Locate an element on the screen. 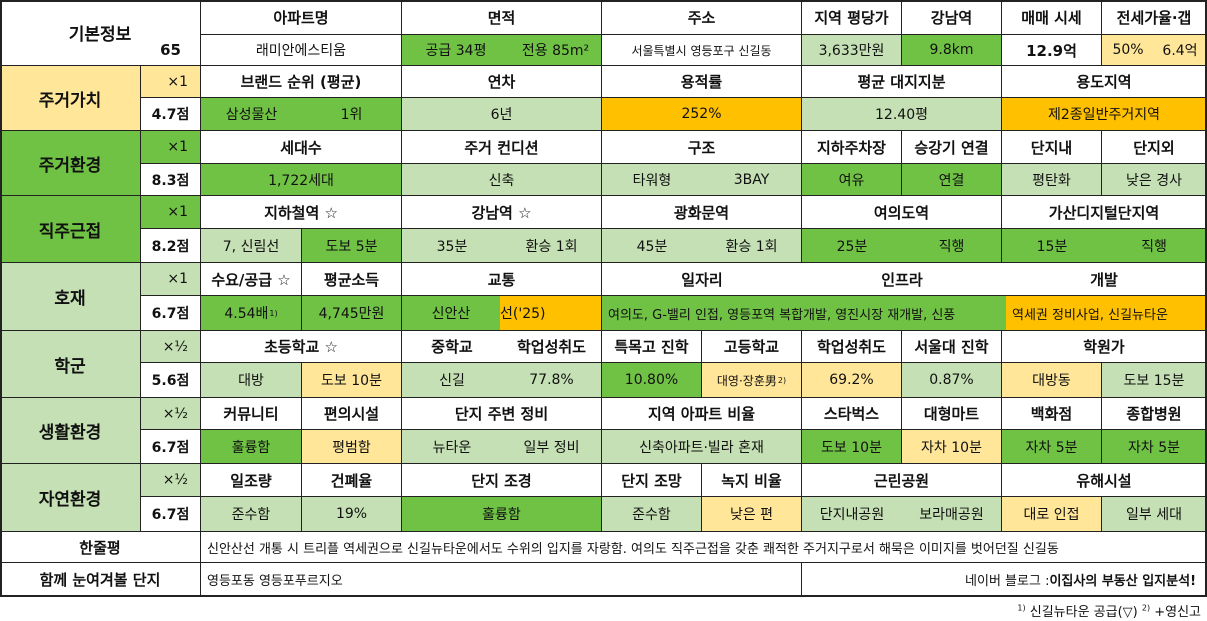 The width and height of the screenshot is (1207, 621). nature-header: 유해시설 is located at coordinates (1104, 480).